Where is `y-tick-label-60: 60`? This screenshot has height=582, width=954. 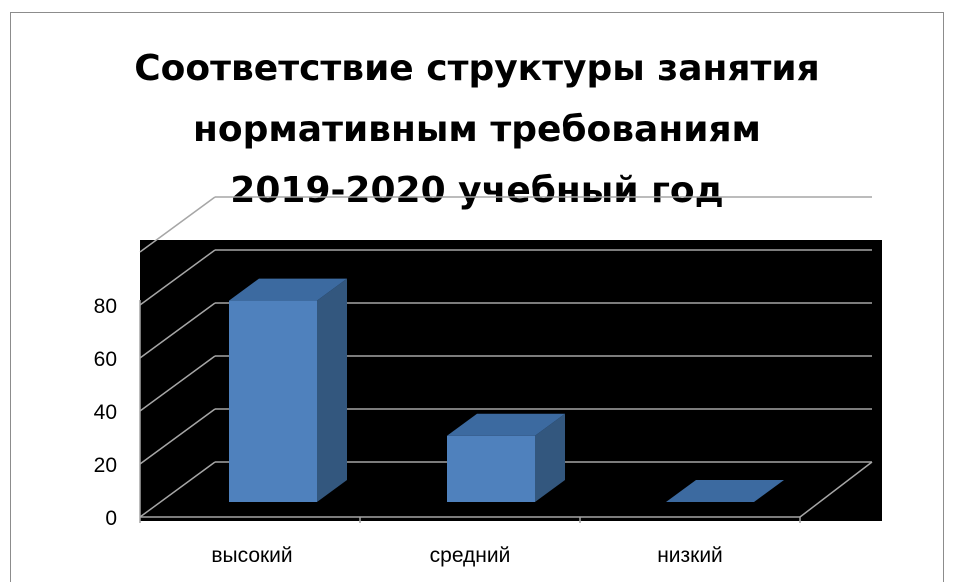
y-tick-label-60: 60 is located at coordinates (105, 359).